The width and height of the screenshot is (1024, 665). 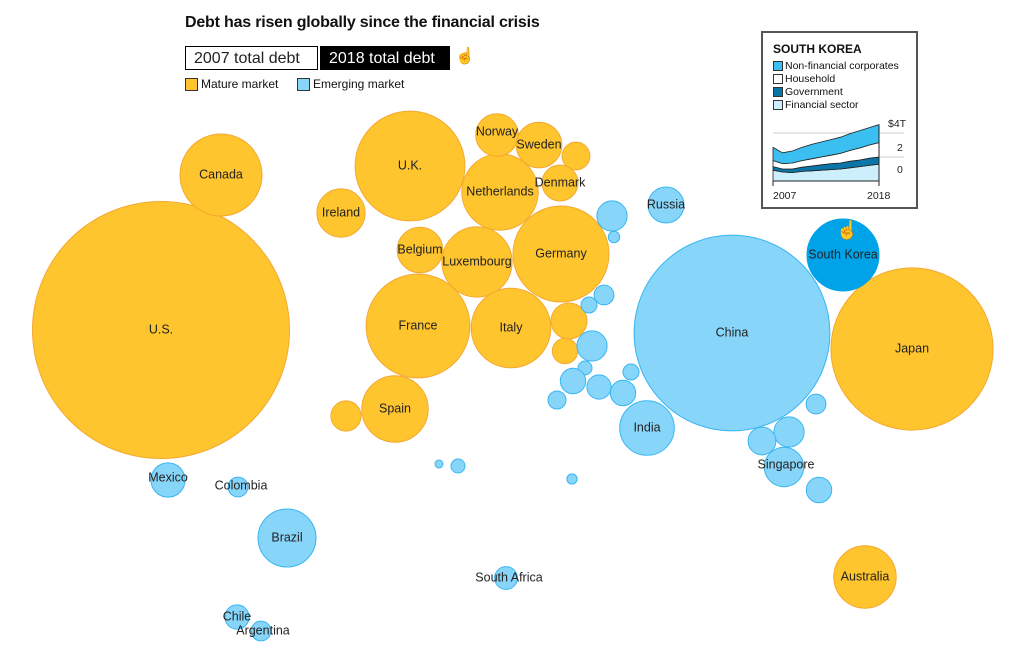 I want to click on legend-label: Mature market, so click(x=240, y=84).